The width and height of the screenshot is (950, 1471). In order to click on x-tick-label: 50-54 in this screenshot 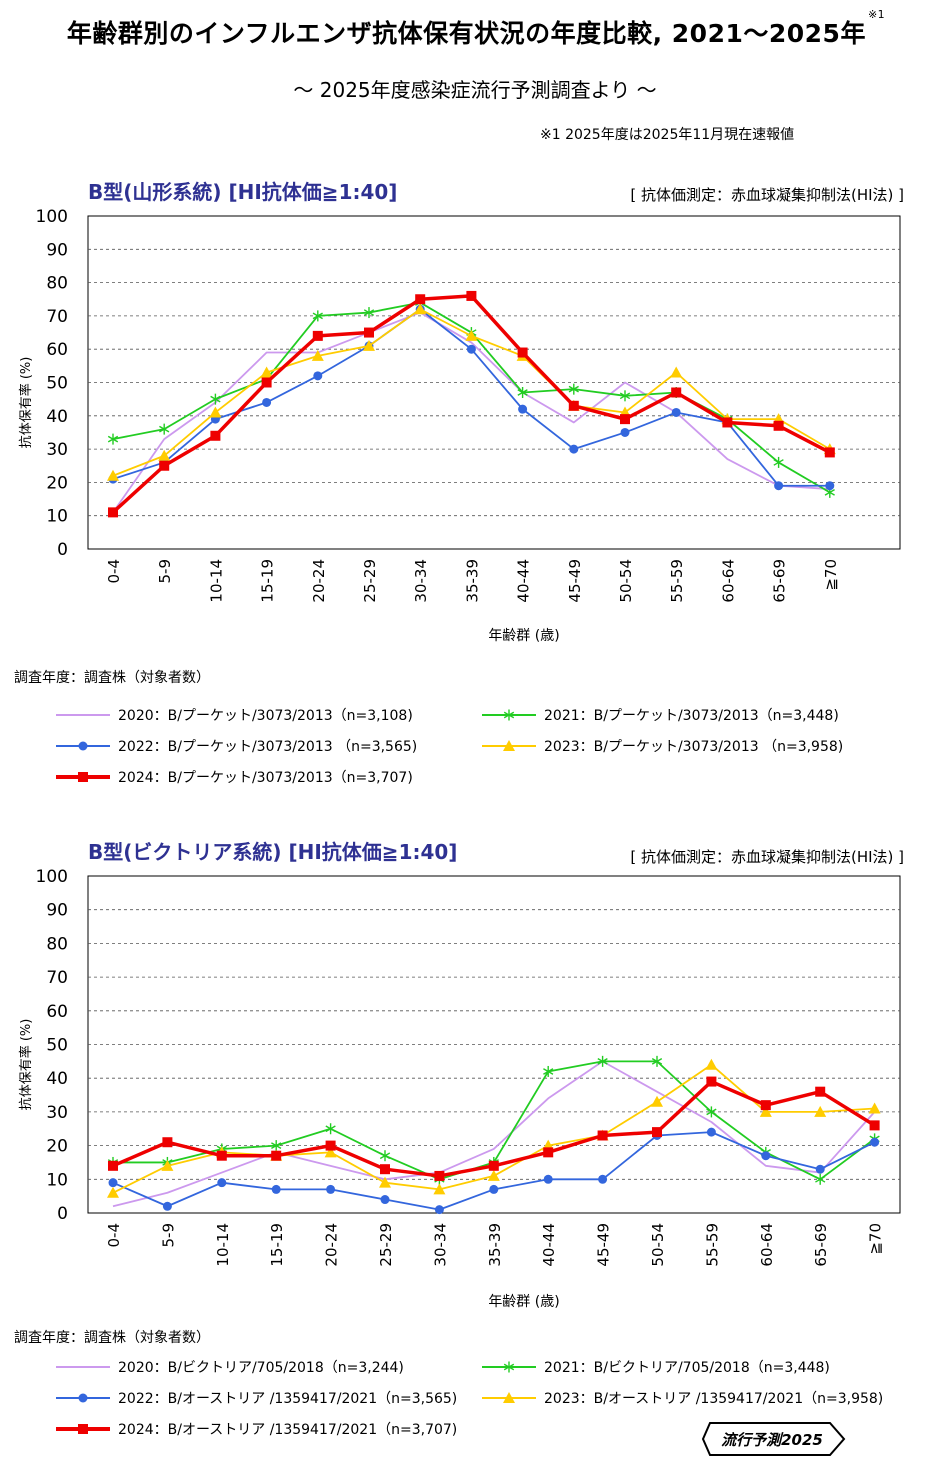, I will do `click(626, 581)`.